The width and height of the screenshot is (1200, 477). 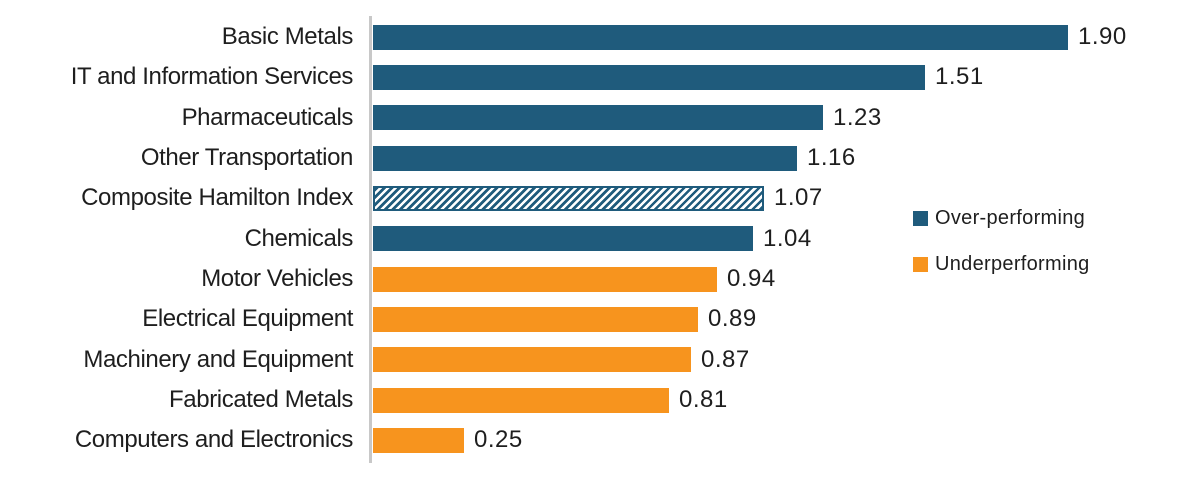 What do you see at coordinates (786, 360) in the screenshot?
I see `bar-track: 0.87` at bounding box center [786, 360].